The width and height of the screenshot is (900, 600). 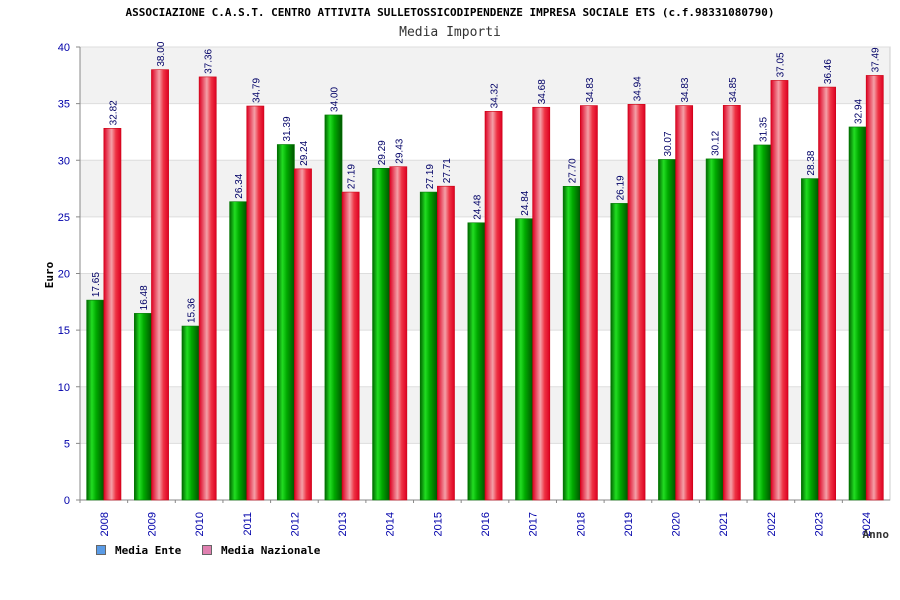 I want to click on data-label: 26.19, so click(x=620, y=187).